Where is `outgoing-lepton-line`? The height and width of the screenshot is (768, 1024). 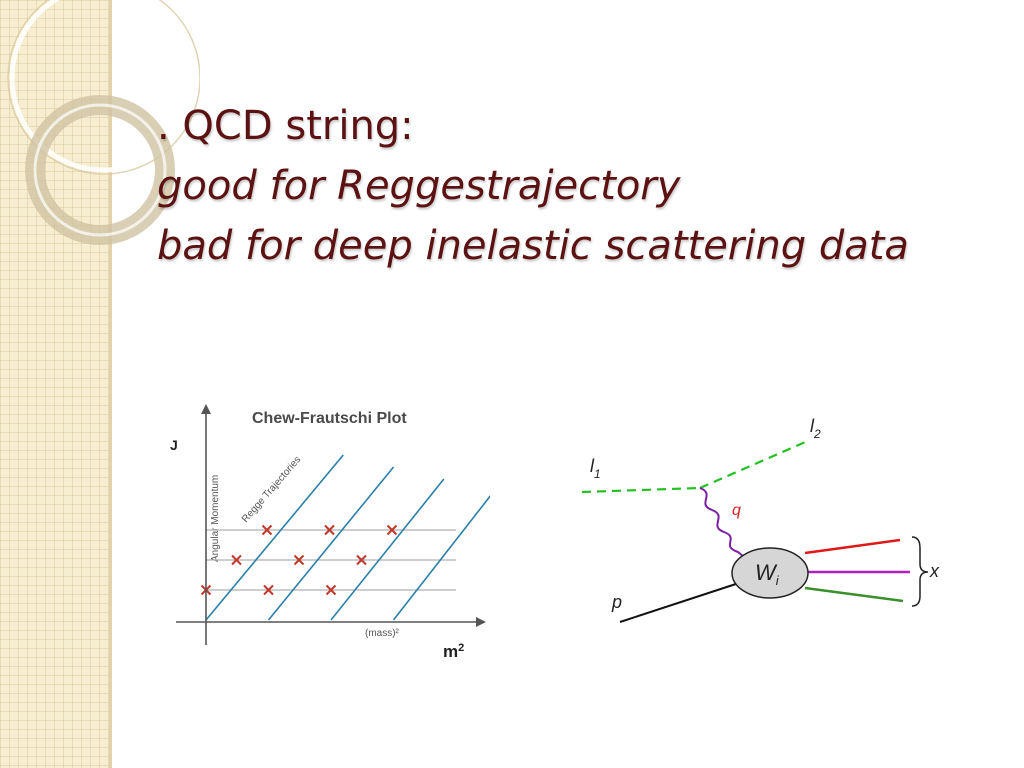
outgoing-lepton-line is located at coordinates (755, 464).